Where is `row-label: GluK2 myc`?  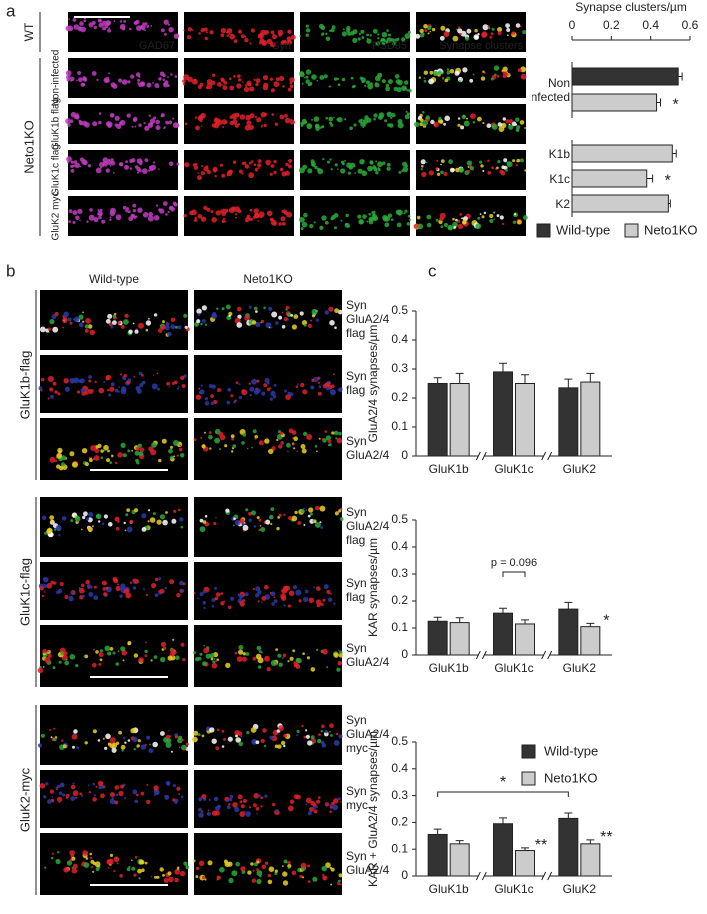
row-label: GluK2 myc is located at coordinates (56, 216).